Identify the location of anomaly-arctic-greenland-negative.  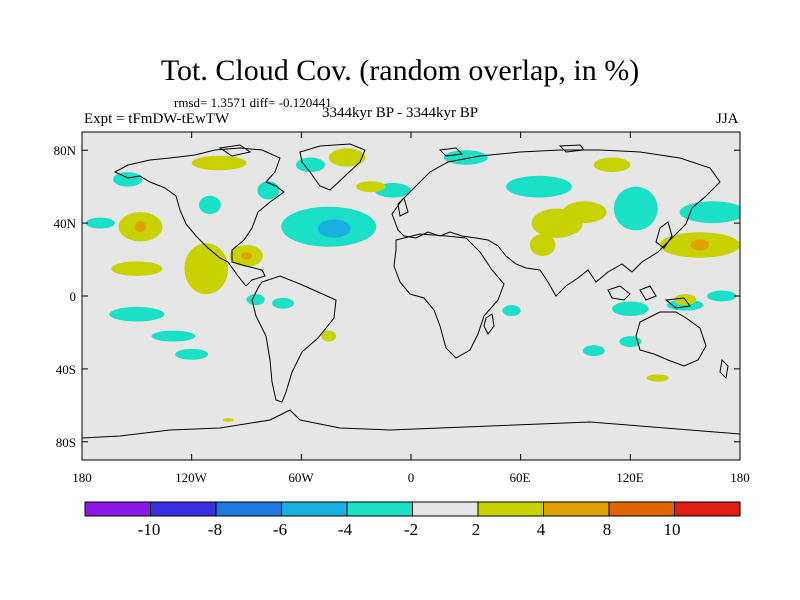
(310, 165).